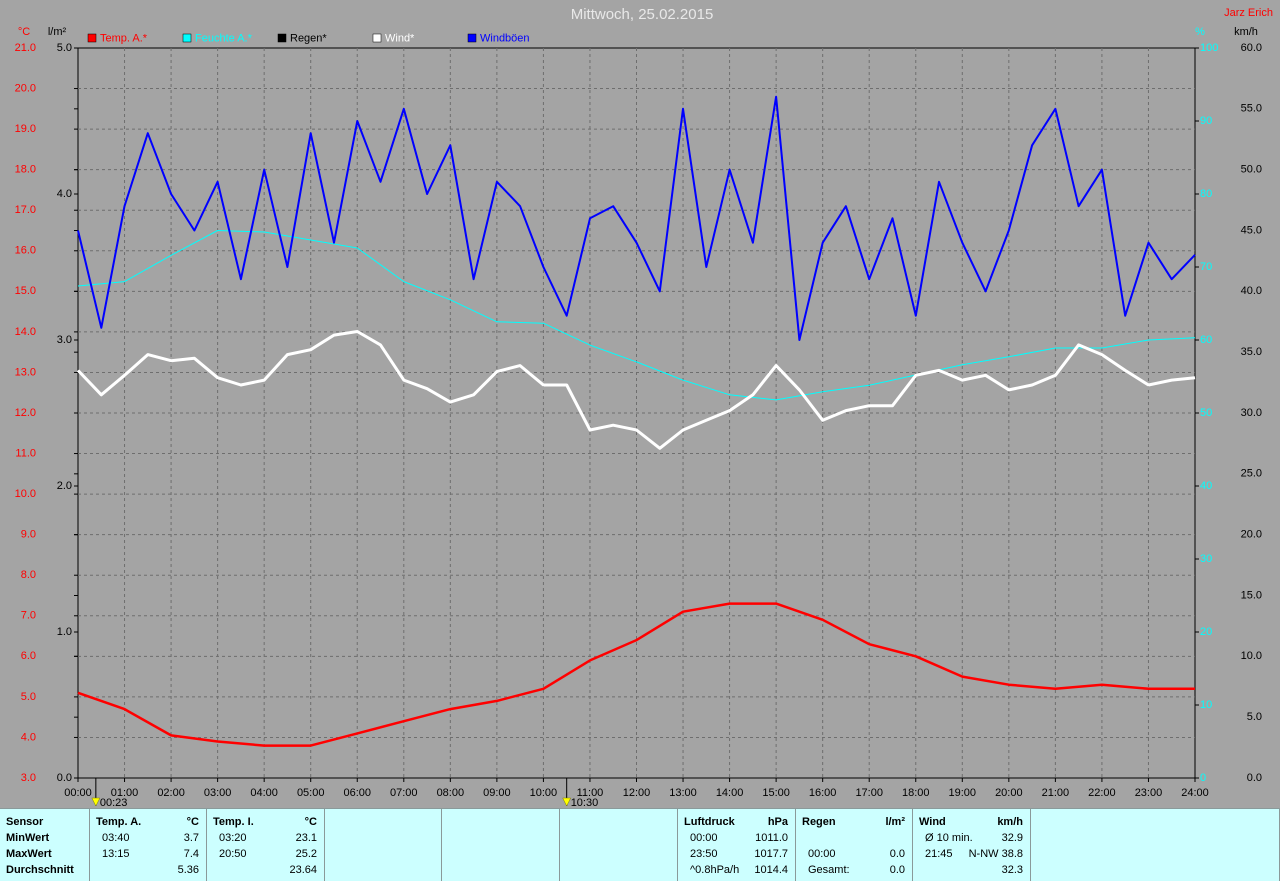 This screenshot has height=881, width=1280. I want to click on table-cell: hPa, so click(777, 822).